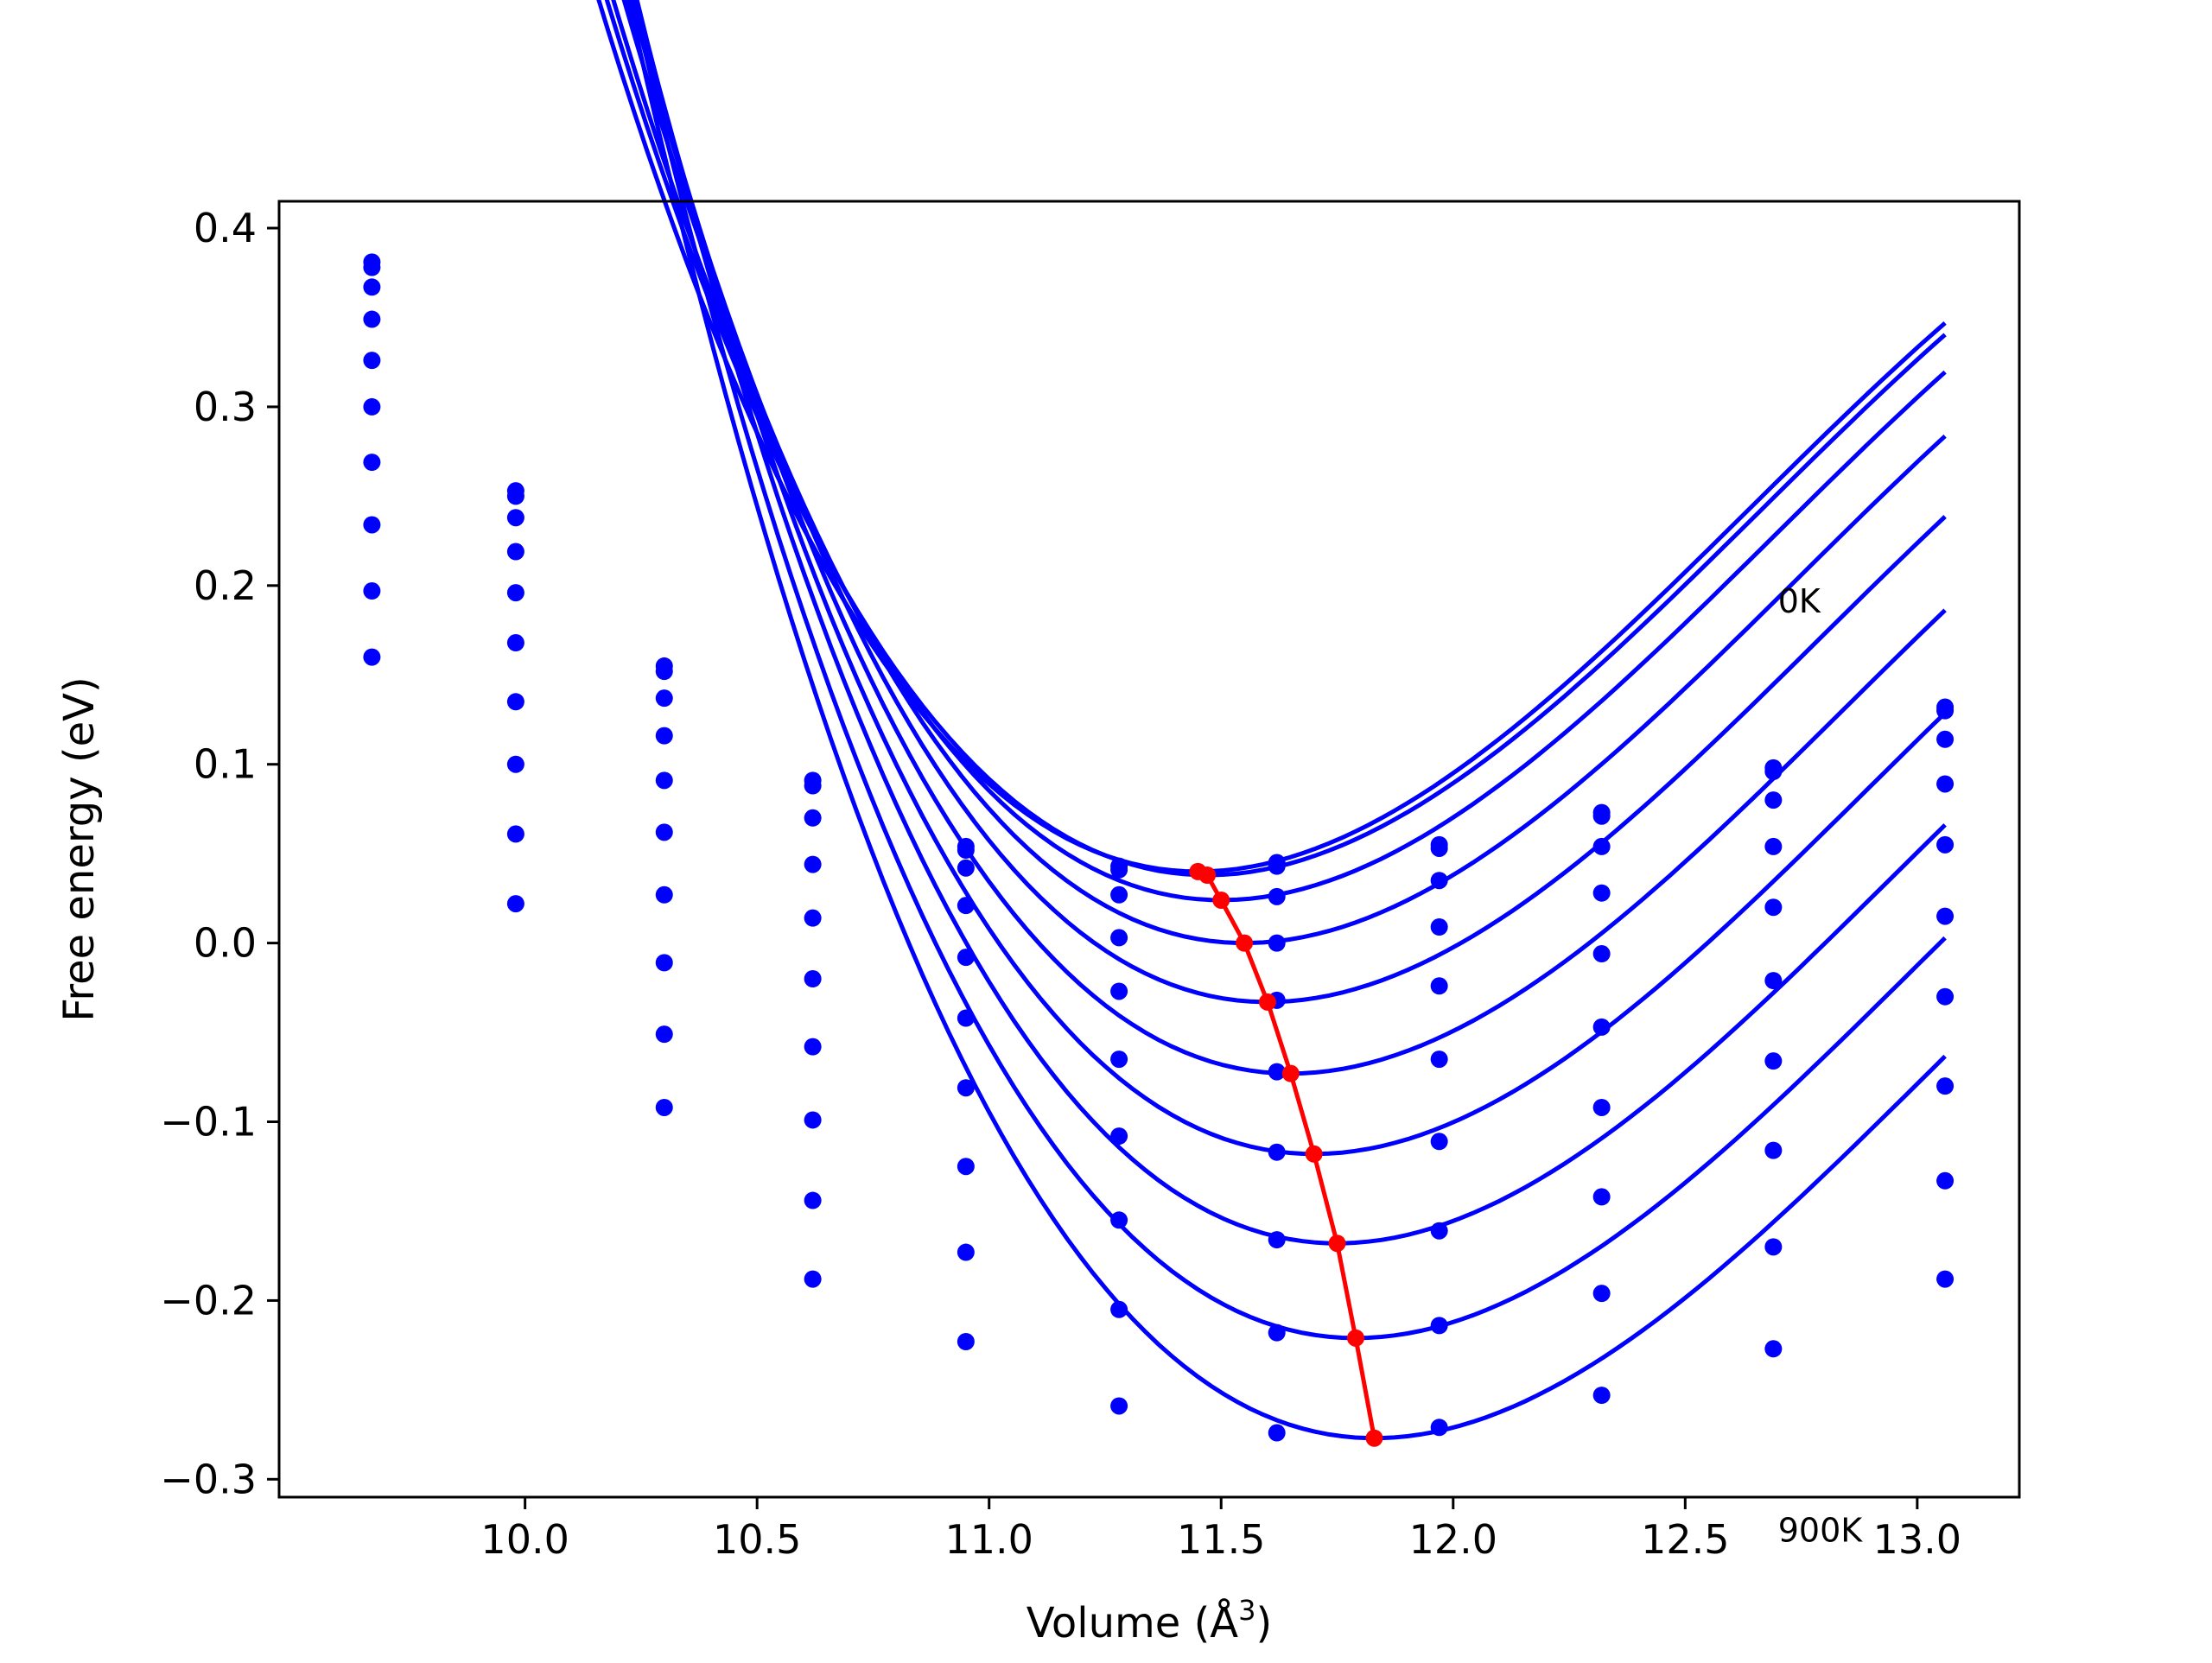 Image resolution: width=2212 pixels, height=1663 pixels. I want to click on x-axis-label: Volume (Å3), so click(1149, 1621).